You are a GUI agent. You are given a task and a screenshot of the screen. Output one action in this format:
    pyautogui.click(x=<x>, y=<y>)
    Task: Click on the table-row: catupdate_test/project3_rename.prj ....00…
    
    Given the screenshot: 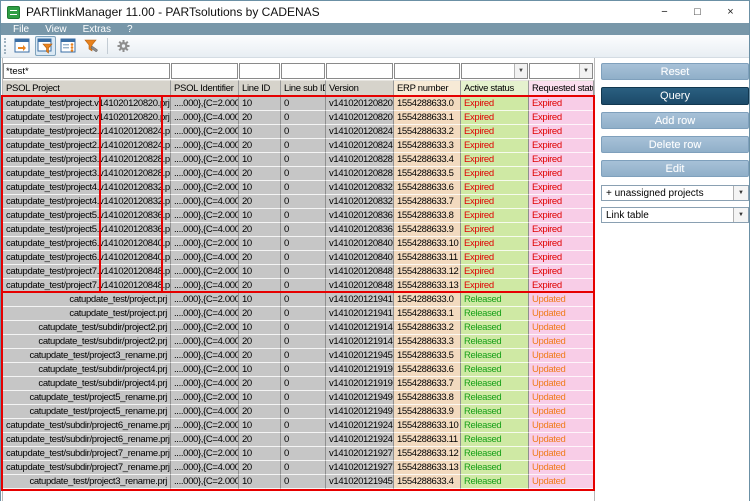 What is the action you would take?
    pyautogui.click(x=298, y=482)
    